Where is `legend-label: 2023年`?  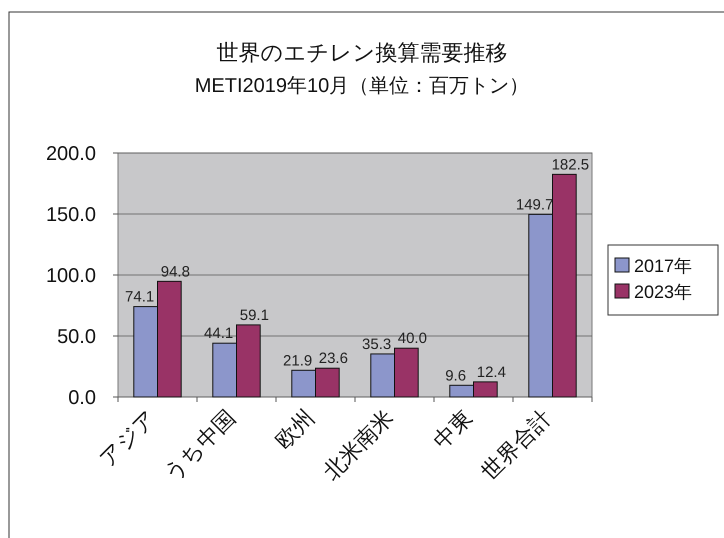
legend-label: 2023年 is located at coordinates (663, 292).